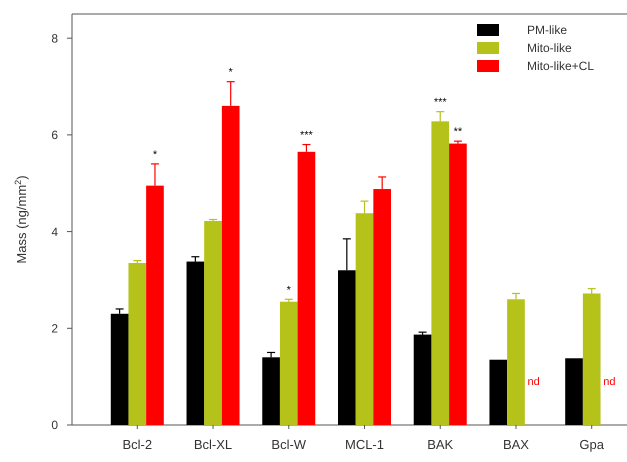 Image resolution: width=627 pixels, height=462 pixels. I want to click on y-tick-label: 2, so click(54, 328).